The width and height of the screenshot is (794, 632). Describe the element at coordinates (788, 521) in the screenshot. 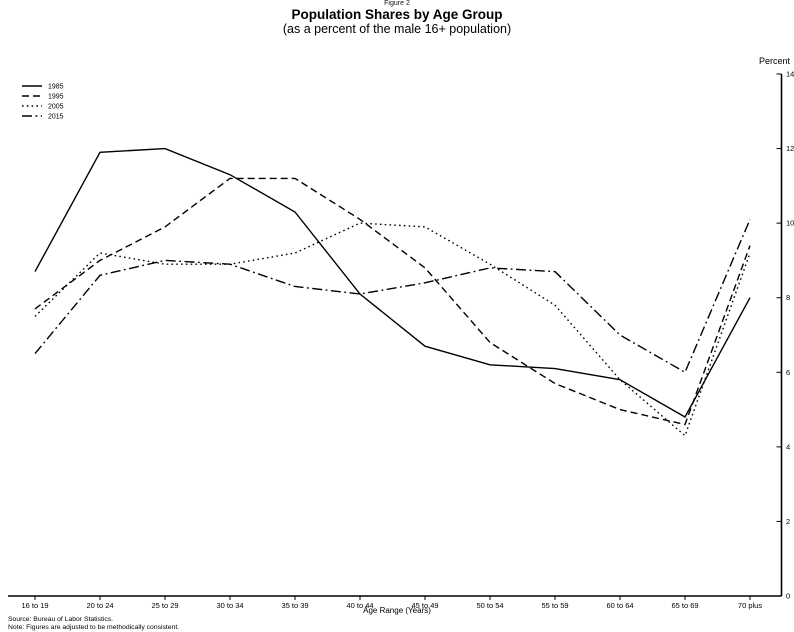

I see `y-tick-label: 2` at that location.